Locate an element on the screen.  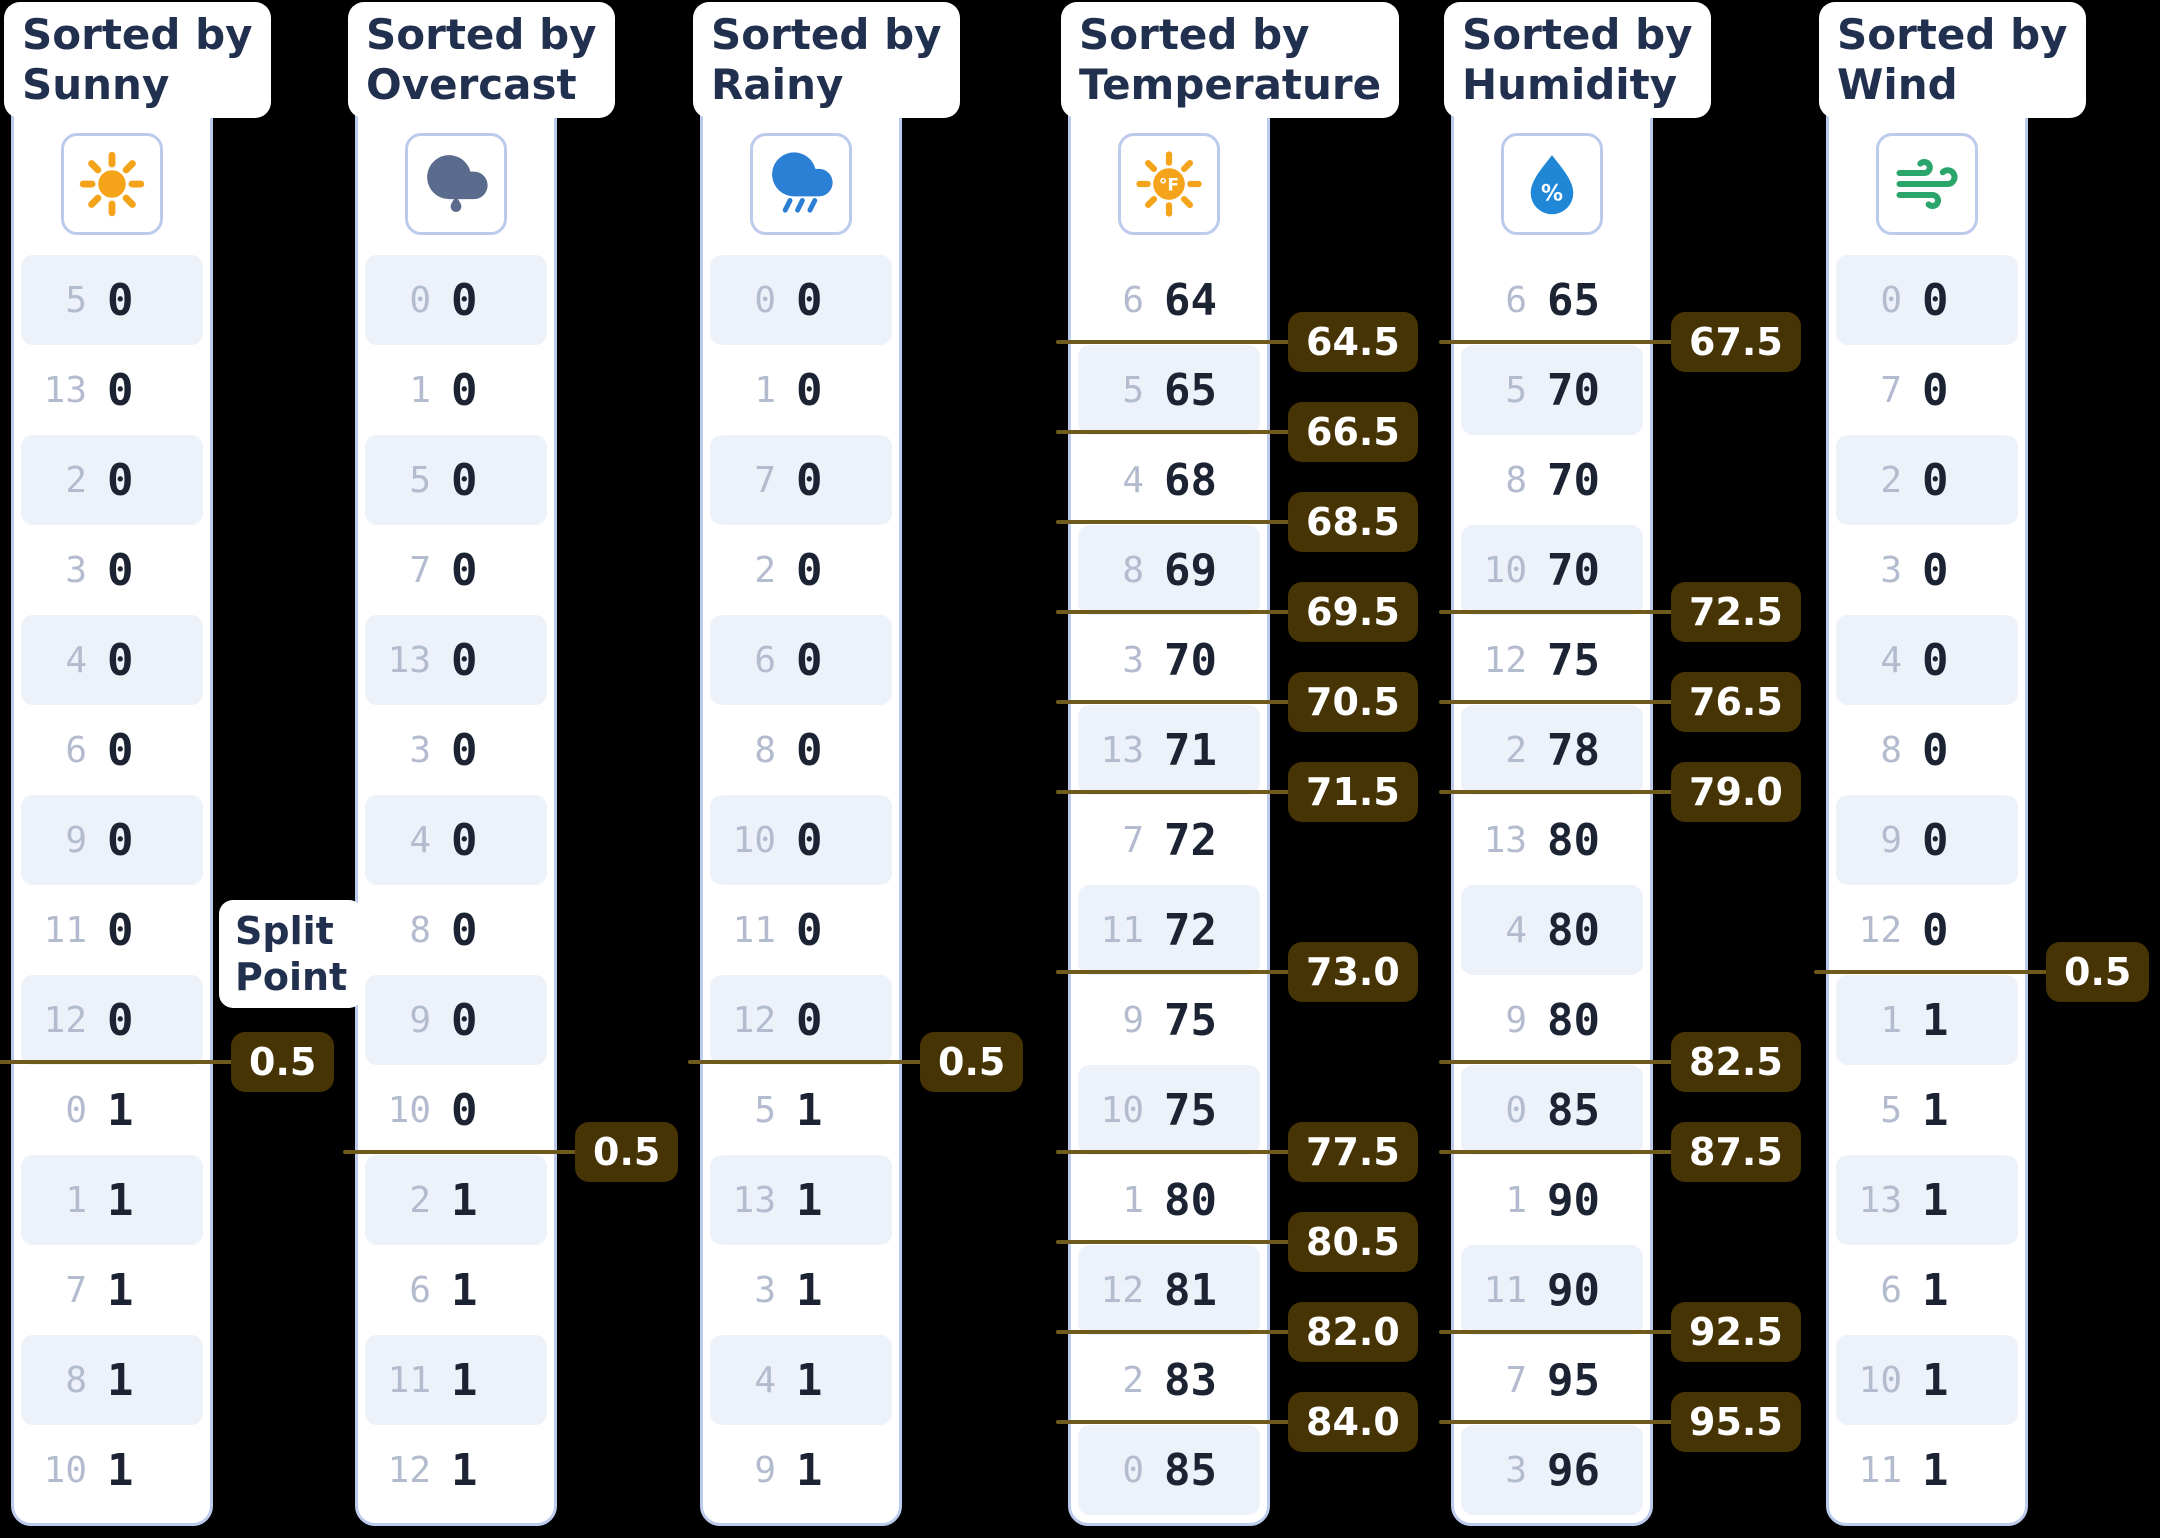
temperature-sun-icon: °F is located at coordinates (1169, 184).